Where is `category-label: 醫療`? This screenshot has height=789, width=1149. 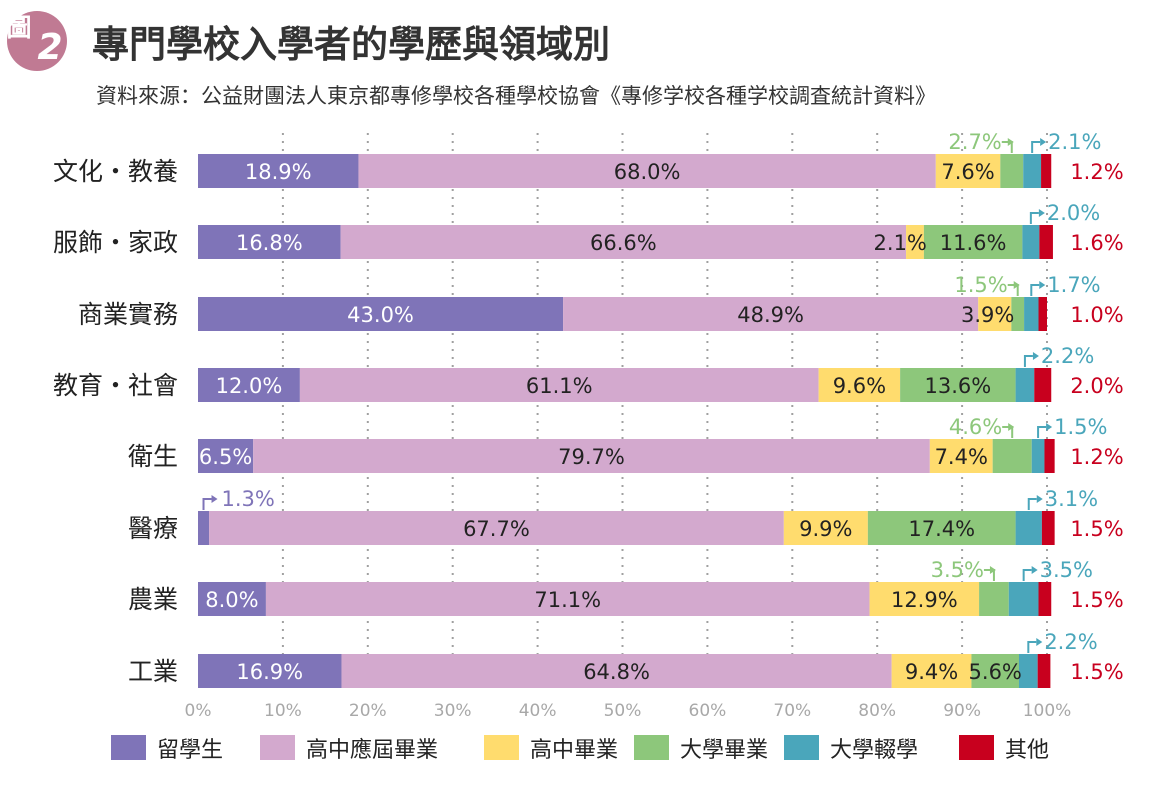 category-label: 醫療 is located at coordinates (153, 528).